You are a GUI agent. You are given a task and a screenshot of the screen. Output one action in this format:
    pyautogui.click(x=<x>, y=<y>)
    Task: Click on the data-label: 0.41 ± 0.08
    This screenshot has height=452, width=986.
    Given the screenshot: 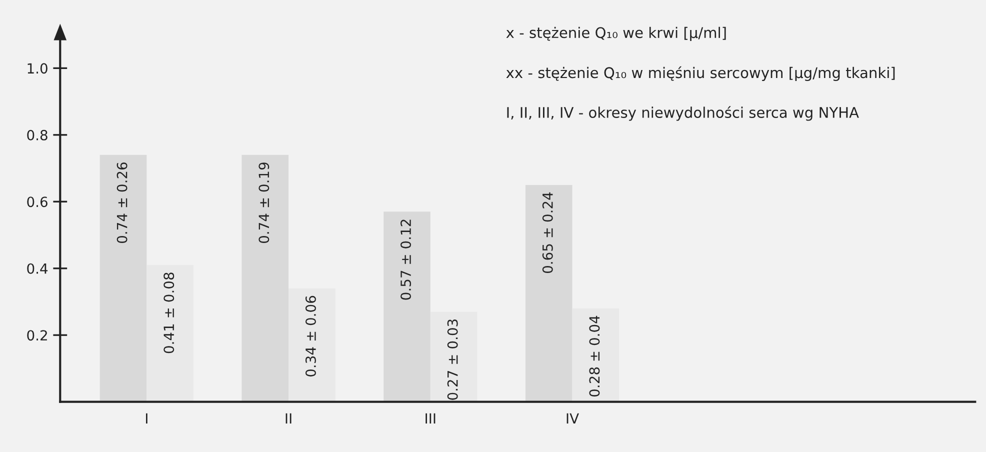 What is the action you would take?
    pyautogui.click(x=169, y=313)
    